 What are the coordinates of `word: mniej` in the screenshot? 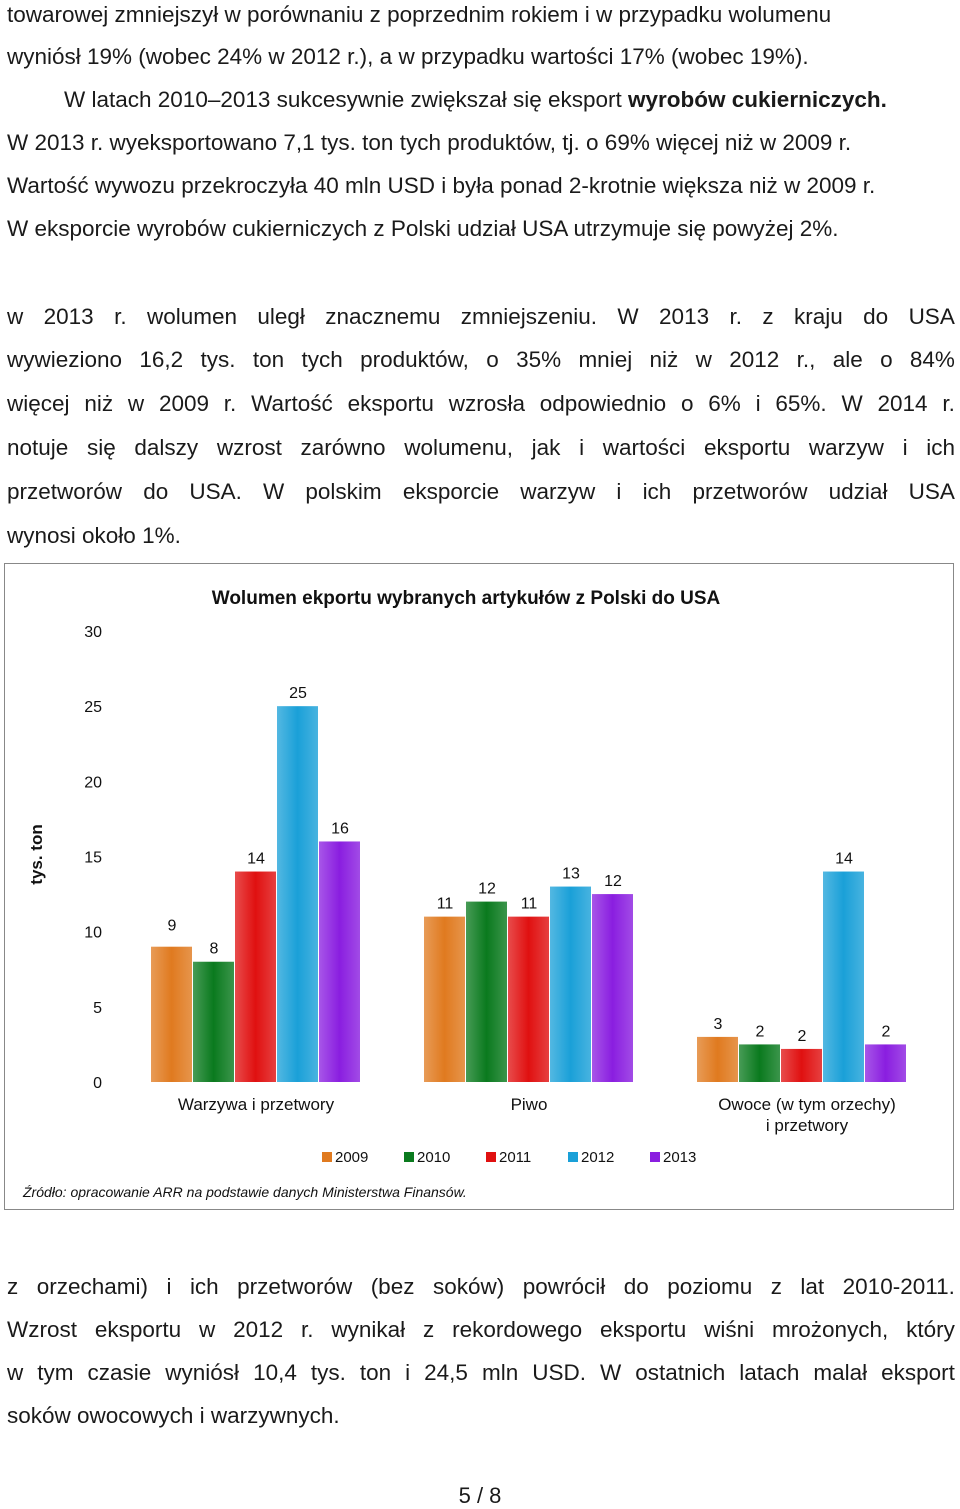 It's located at (605, 359).